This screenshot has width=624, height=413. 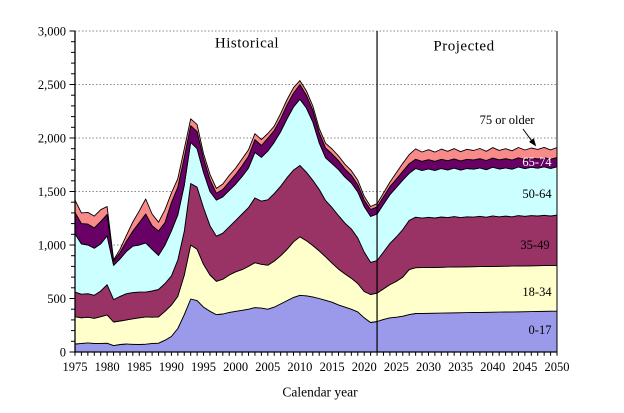 What do you see at coordinates (299, 367) in the screenshot?
I see `x-tick-label: 2010` at bounding box center [299, 367].